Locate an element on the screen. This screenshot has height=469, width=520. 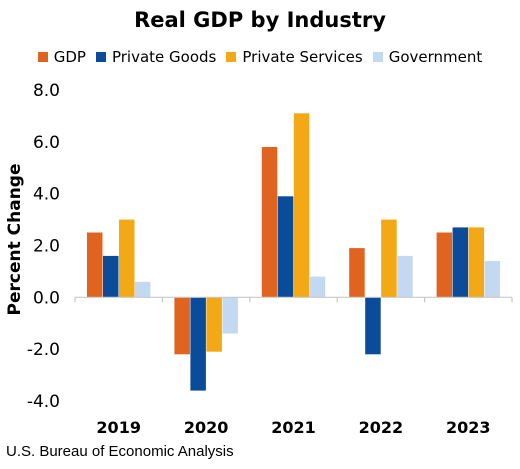
x-tick-label: 2020 is located at coordinates (206, 427).